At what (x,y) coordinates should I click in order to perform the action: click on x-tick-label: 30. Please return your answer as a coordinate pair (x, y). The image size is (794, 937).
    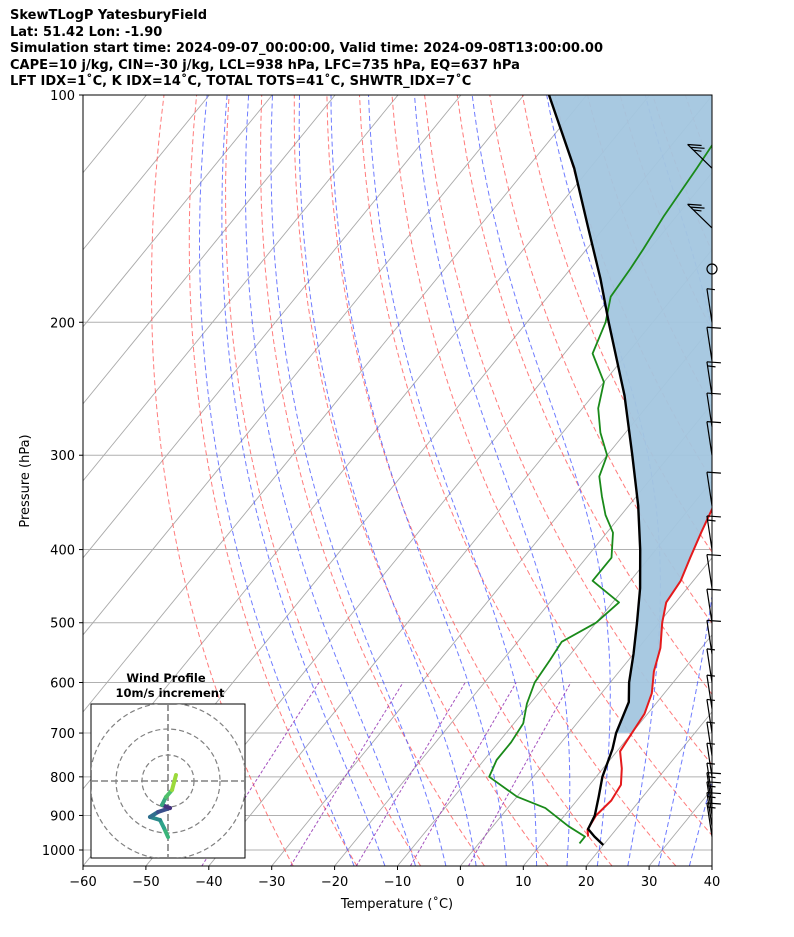
    Looking at the image, I should click on (649, 882).